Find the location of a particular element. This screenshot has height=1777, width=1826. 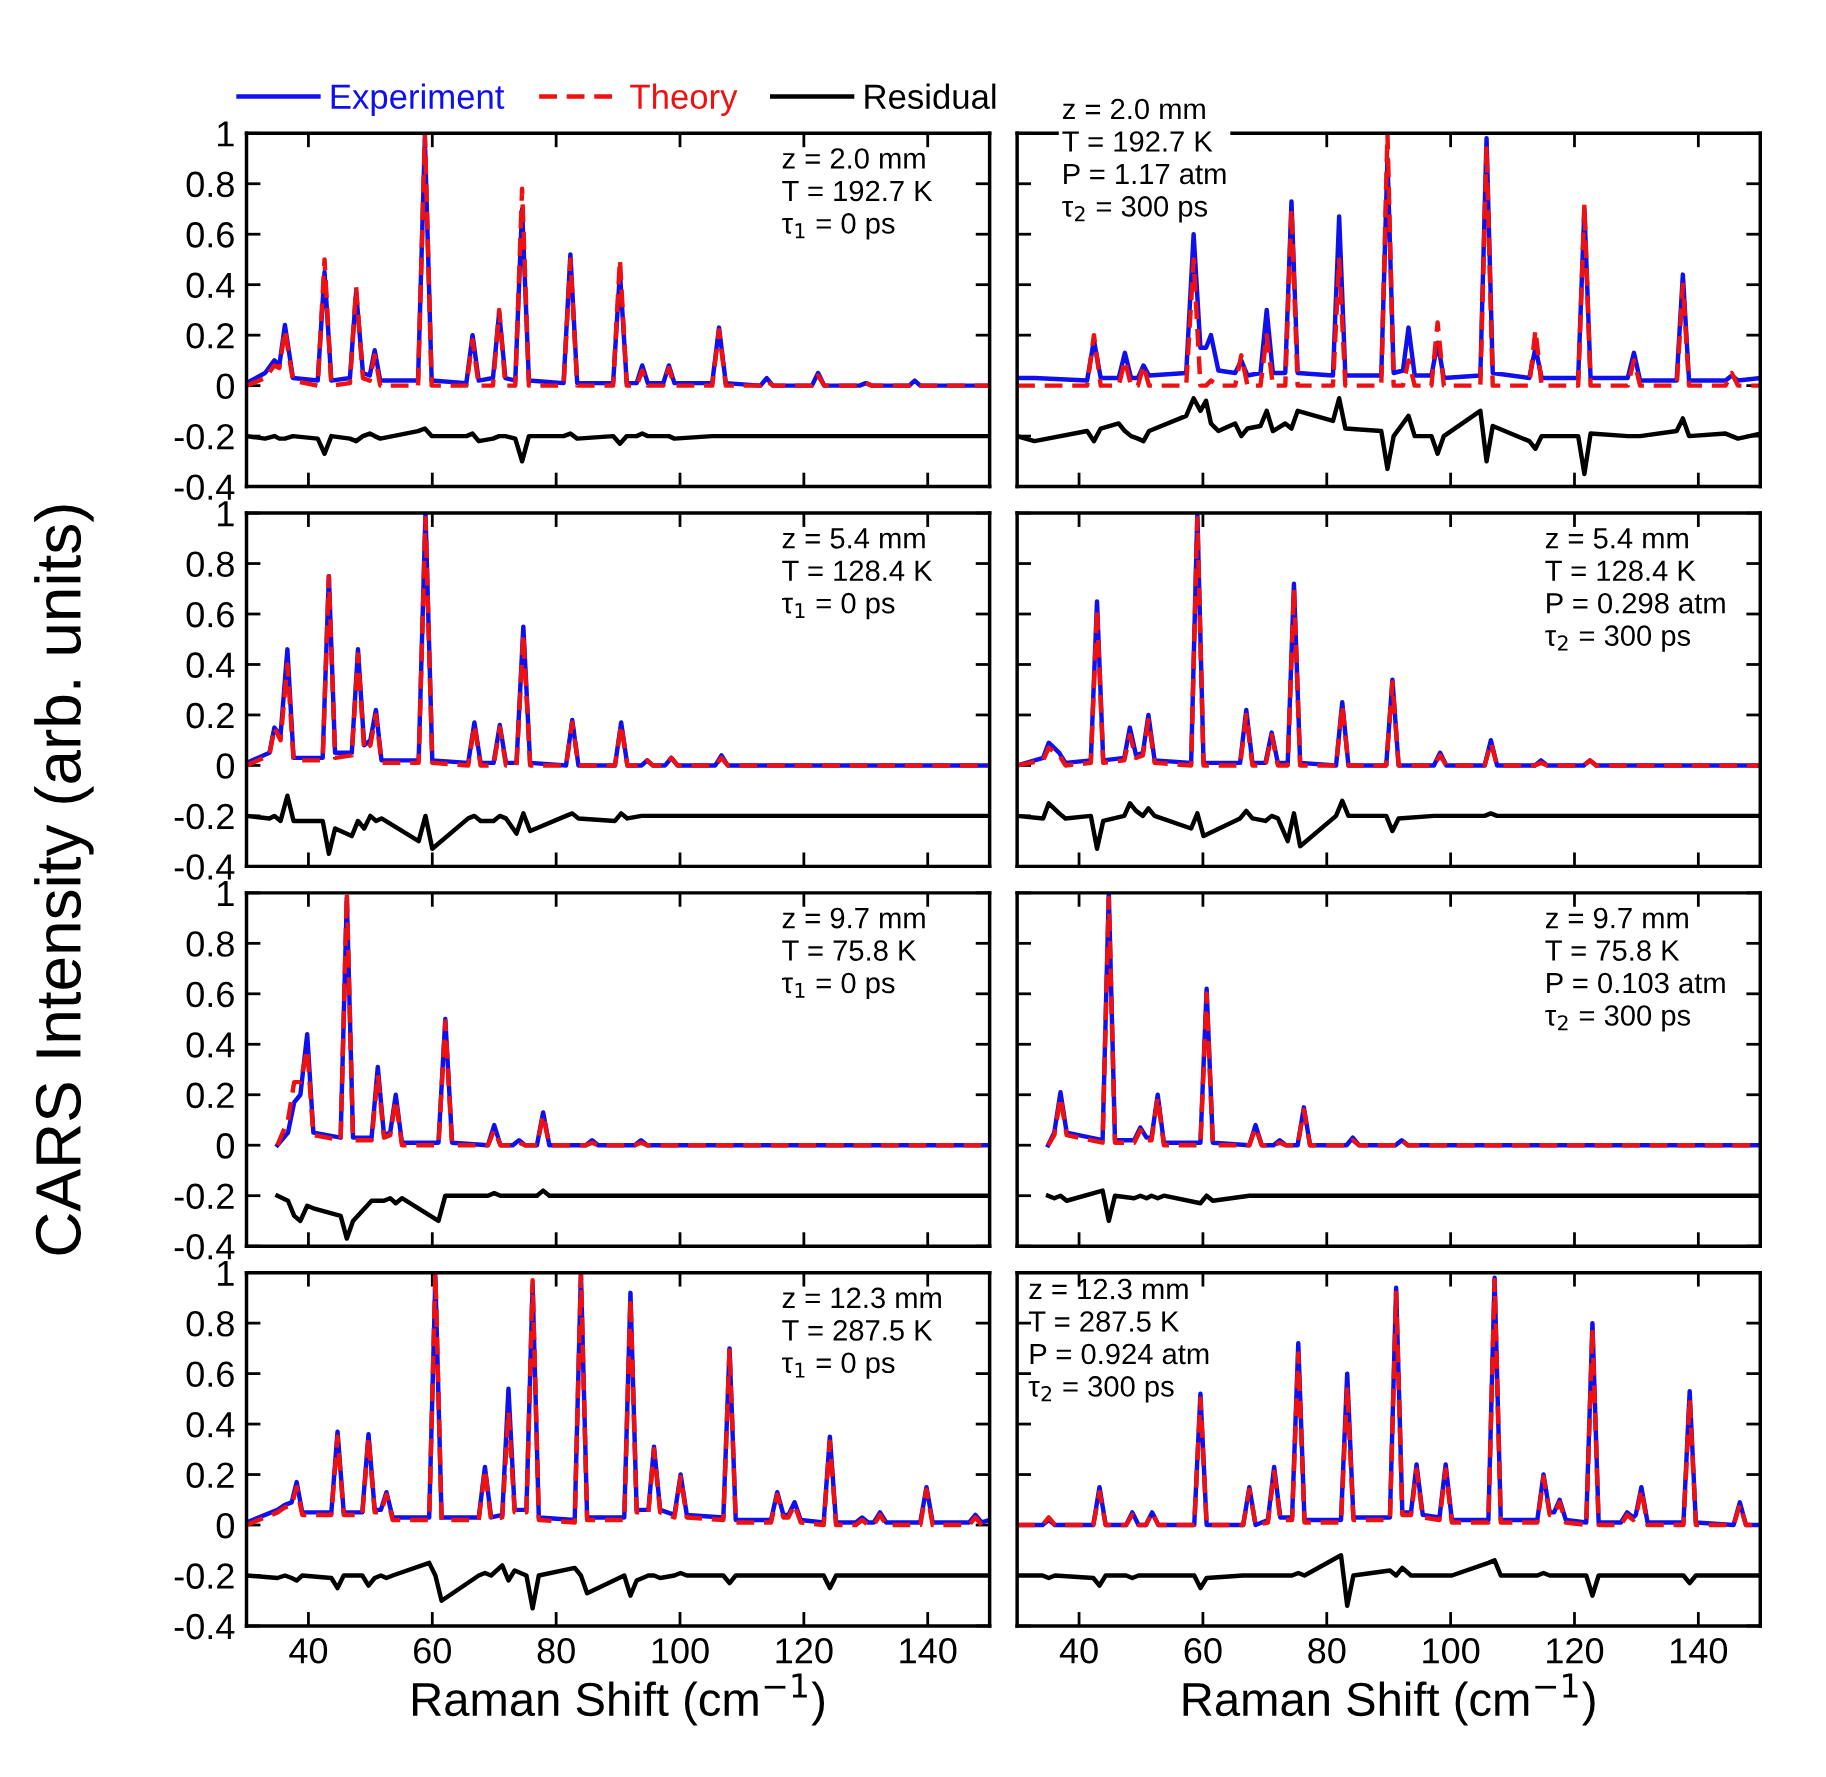

annotation: z = 5.4 mm T = 128.4 K τ$_{1}$ = 0 ps is located at coordinates (857, 574).